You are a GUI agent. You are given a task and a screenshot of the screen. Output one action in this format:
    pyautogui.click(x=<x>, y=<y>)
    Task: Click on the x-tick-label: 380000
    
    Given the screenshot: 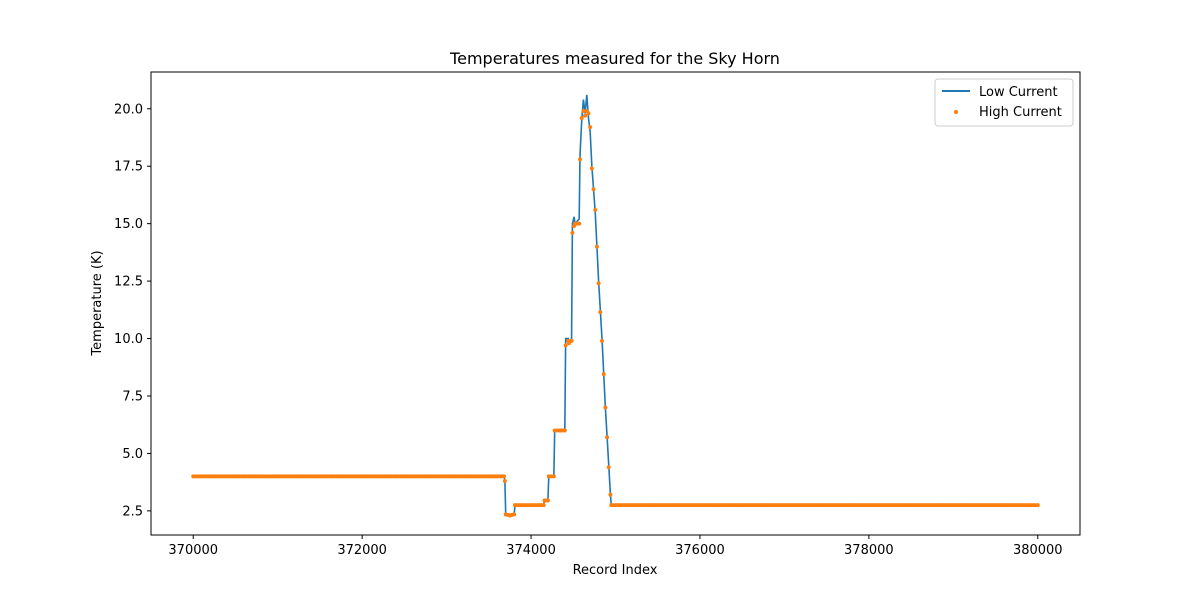 What is the action you would take?
    pyautogui.click(x=1038, y=550)
    